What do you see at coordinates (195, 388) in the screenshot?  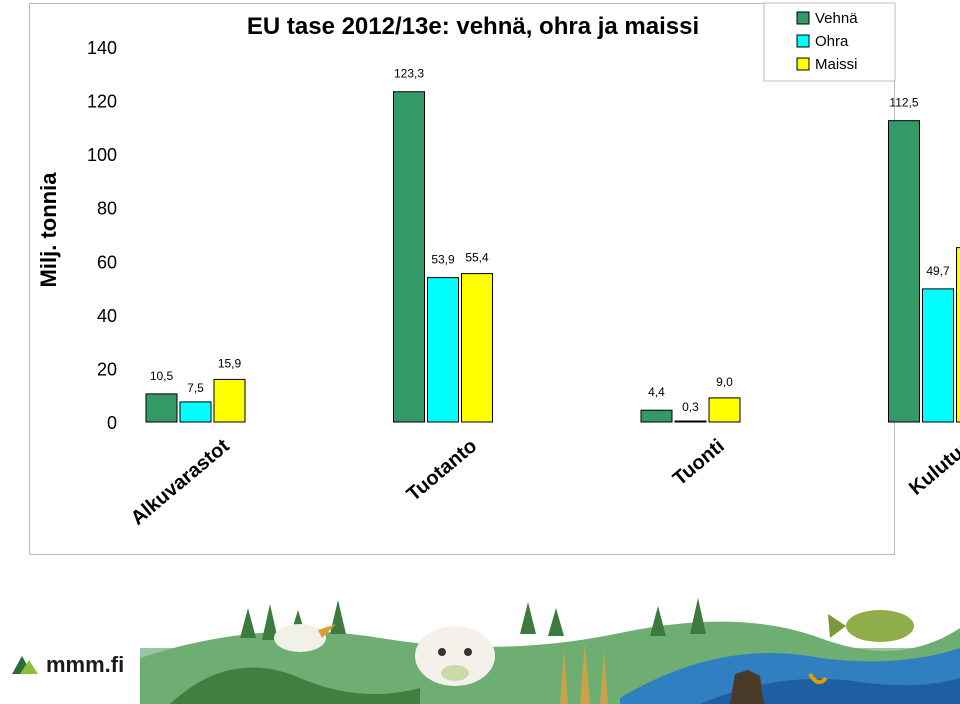 I see `data-label: 7,5` at bounding box center [195, 388].